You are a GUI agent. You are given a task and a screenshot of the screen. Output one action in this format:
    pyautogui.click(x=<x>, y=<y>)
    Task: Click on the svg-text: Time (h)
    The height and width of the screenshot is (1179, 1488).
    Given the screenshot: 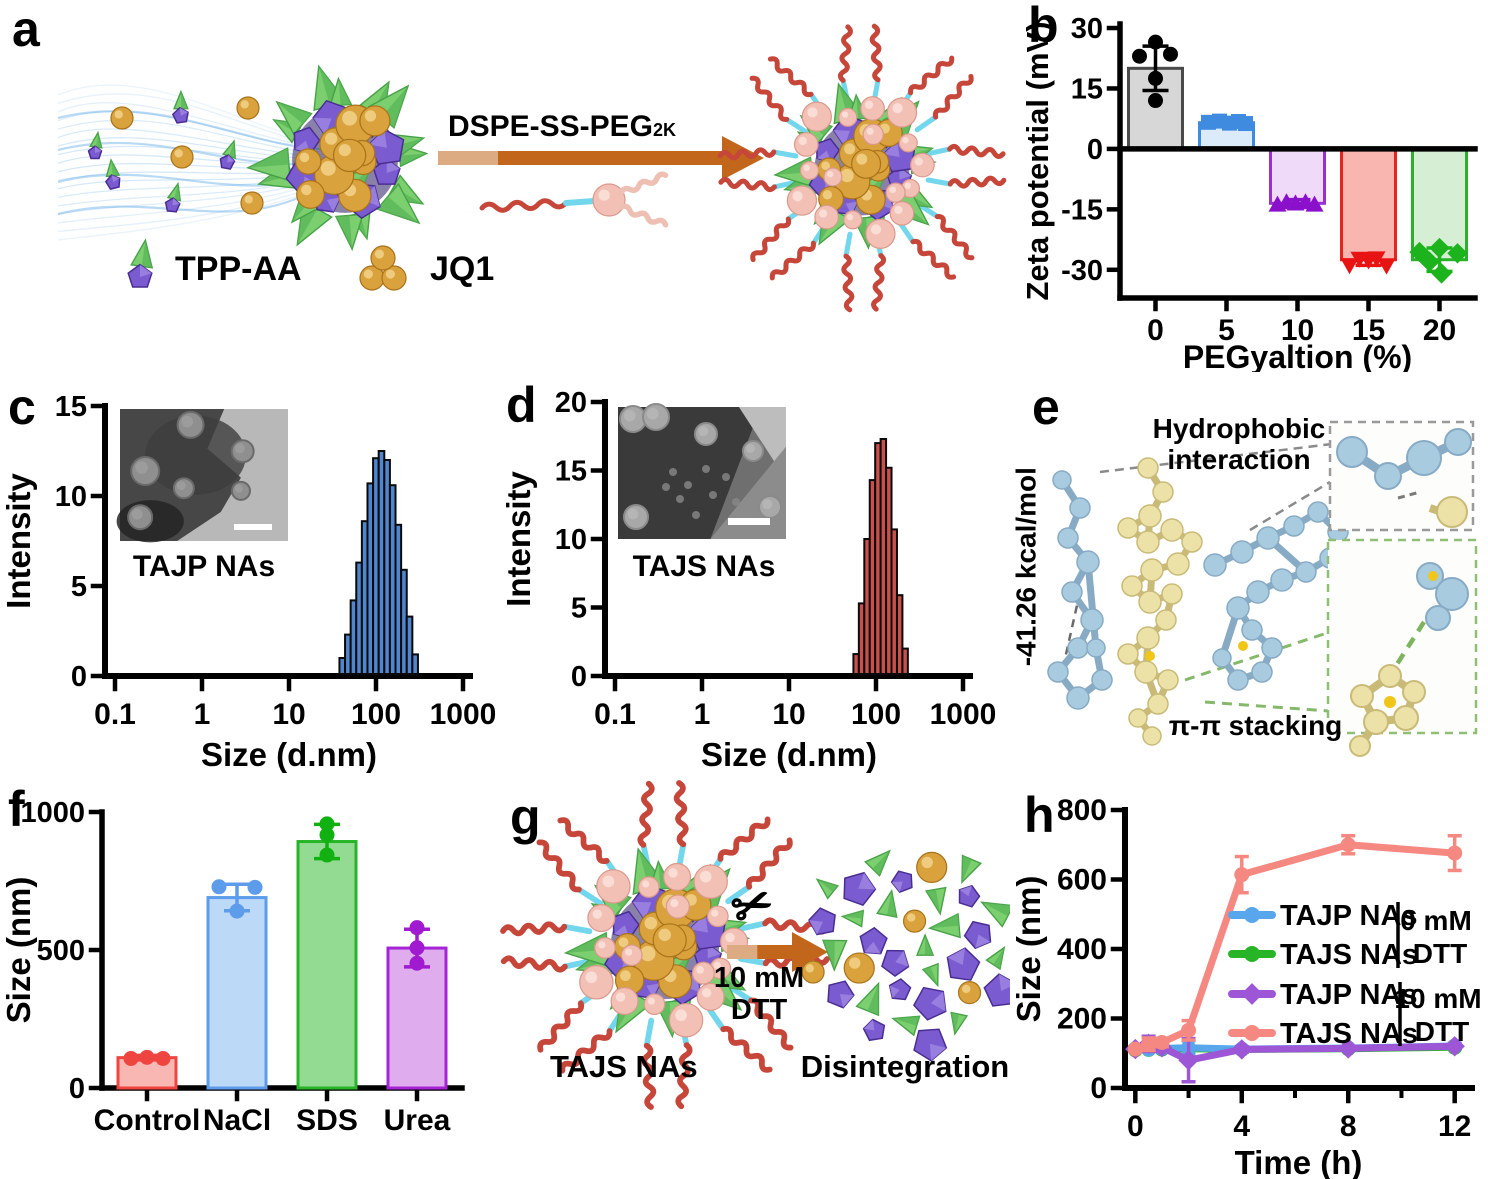 What is the action you would take?
    pyautogui.click(x=1299, y=1161)
    